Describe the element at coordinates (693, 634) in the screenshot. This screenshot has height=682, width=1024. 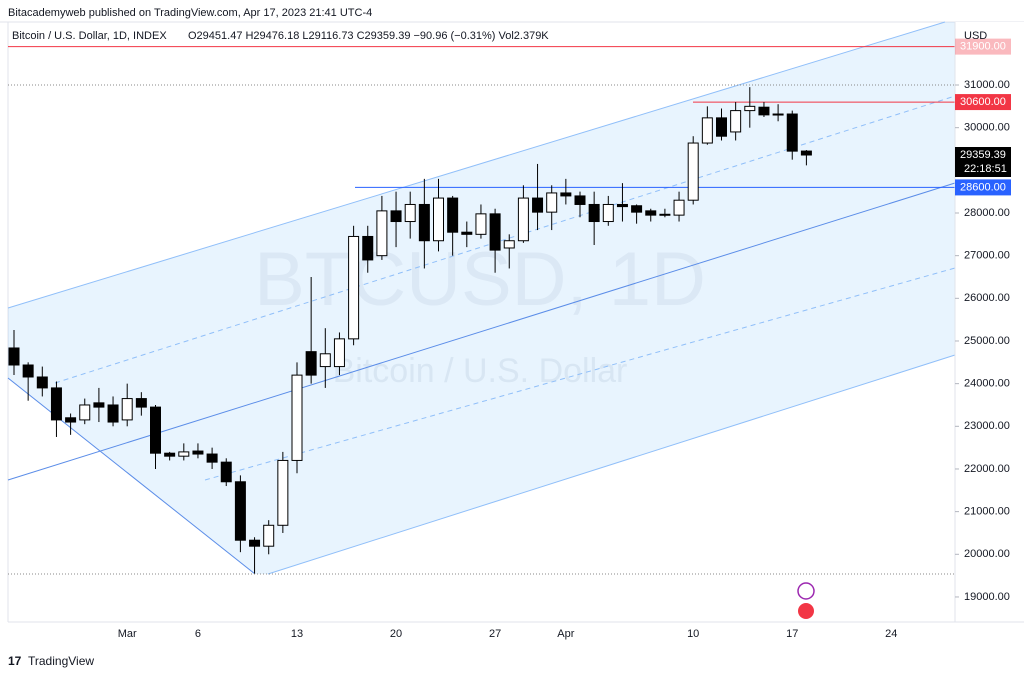
I see `x-tick-label: 10` at that location.